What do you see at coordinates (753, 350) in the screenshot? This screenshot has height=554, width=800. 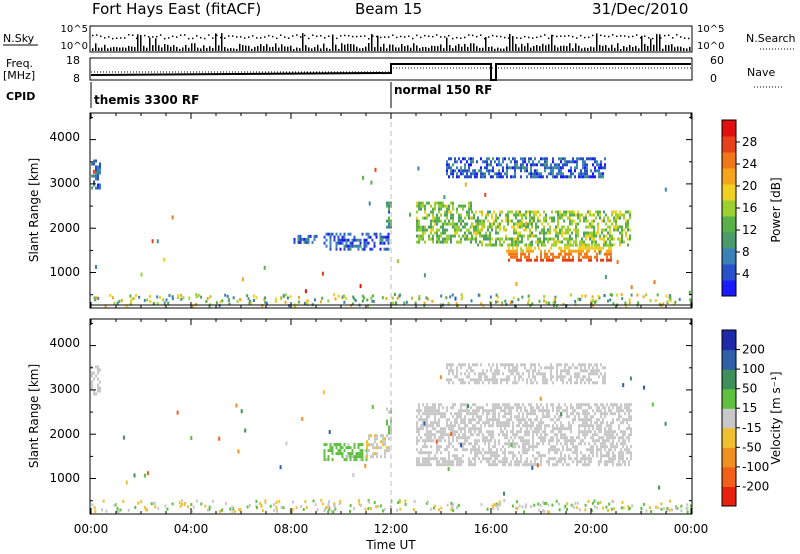 I see `colorbar-tick-label: 200` at bounding box center [753, 350].